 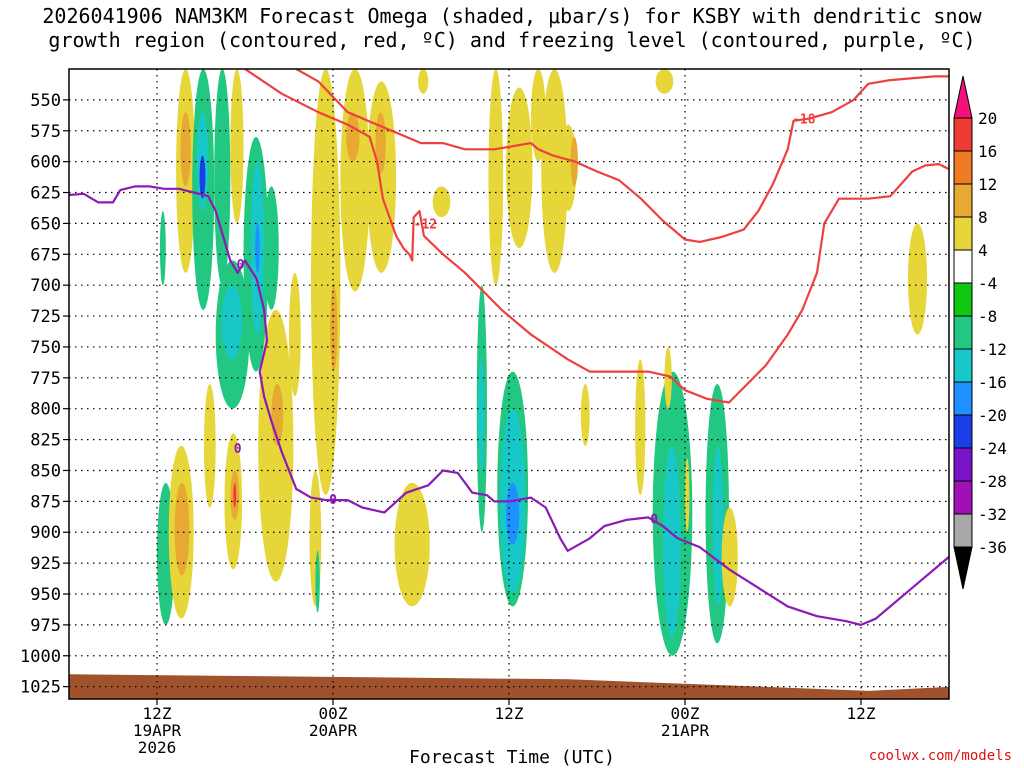 I want to click on x-tick-label: 21APR, so click(x=685, y=730).